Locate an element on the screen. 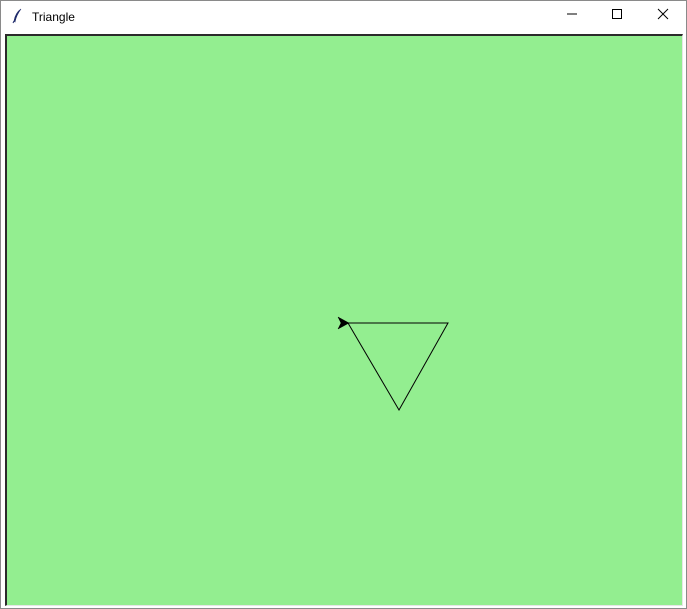 The width and height of the screenshot is (687, 609). drawing-surface is located at coordinates (393, 364).